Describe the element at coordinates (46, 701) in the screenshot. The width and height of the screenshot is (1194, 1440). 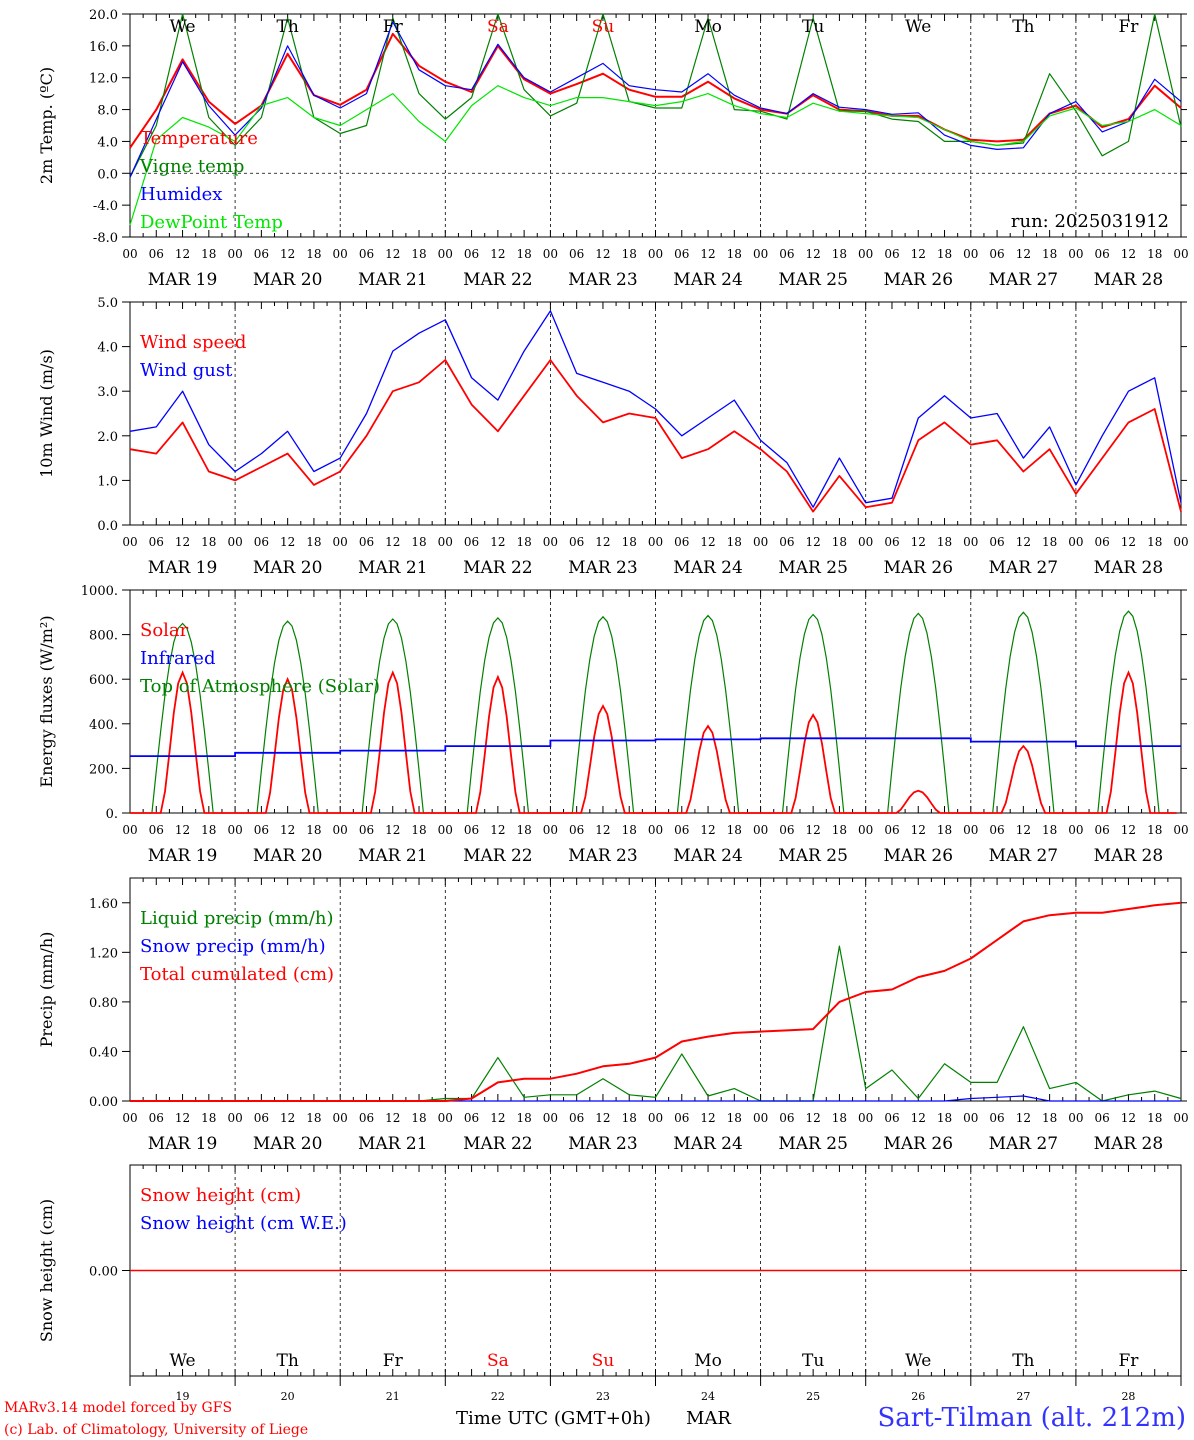
I see `y-axis-label: Energy fluxes (W/m²)` at that location.